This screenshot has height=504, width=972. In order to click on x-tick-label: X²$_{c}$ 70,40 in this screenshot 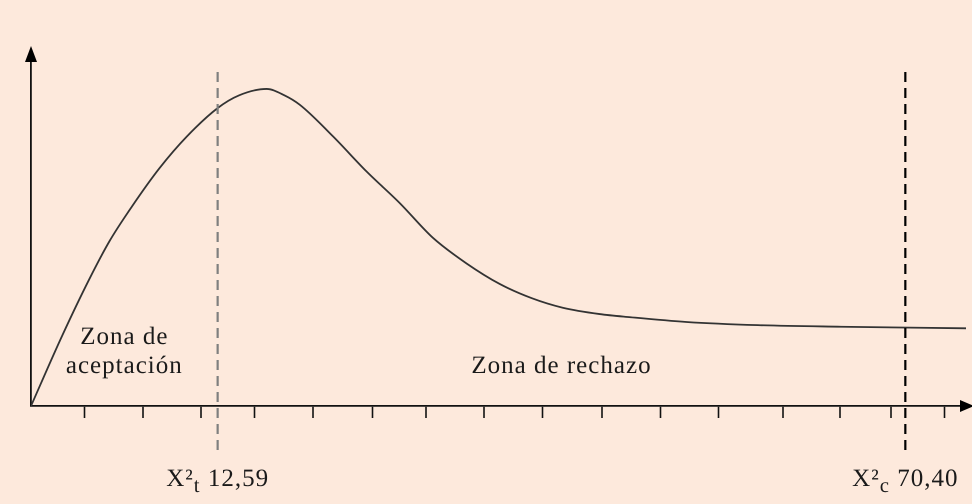, I will do `click(905, 481)`.